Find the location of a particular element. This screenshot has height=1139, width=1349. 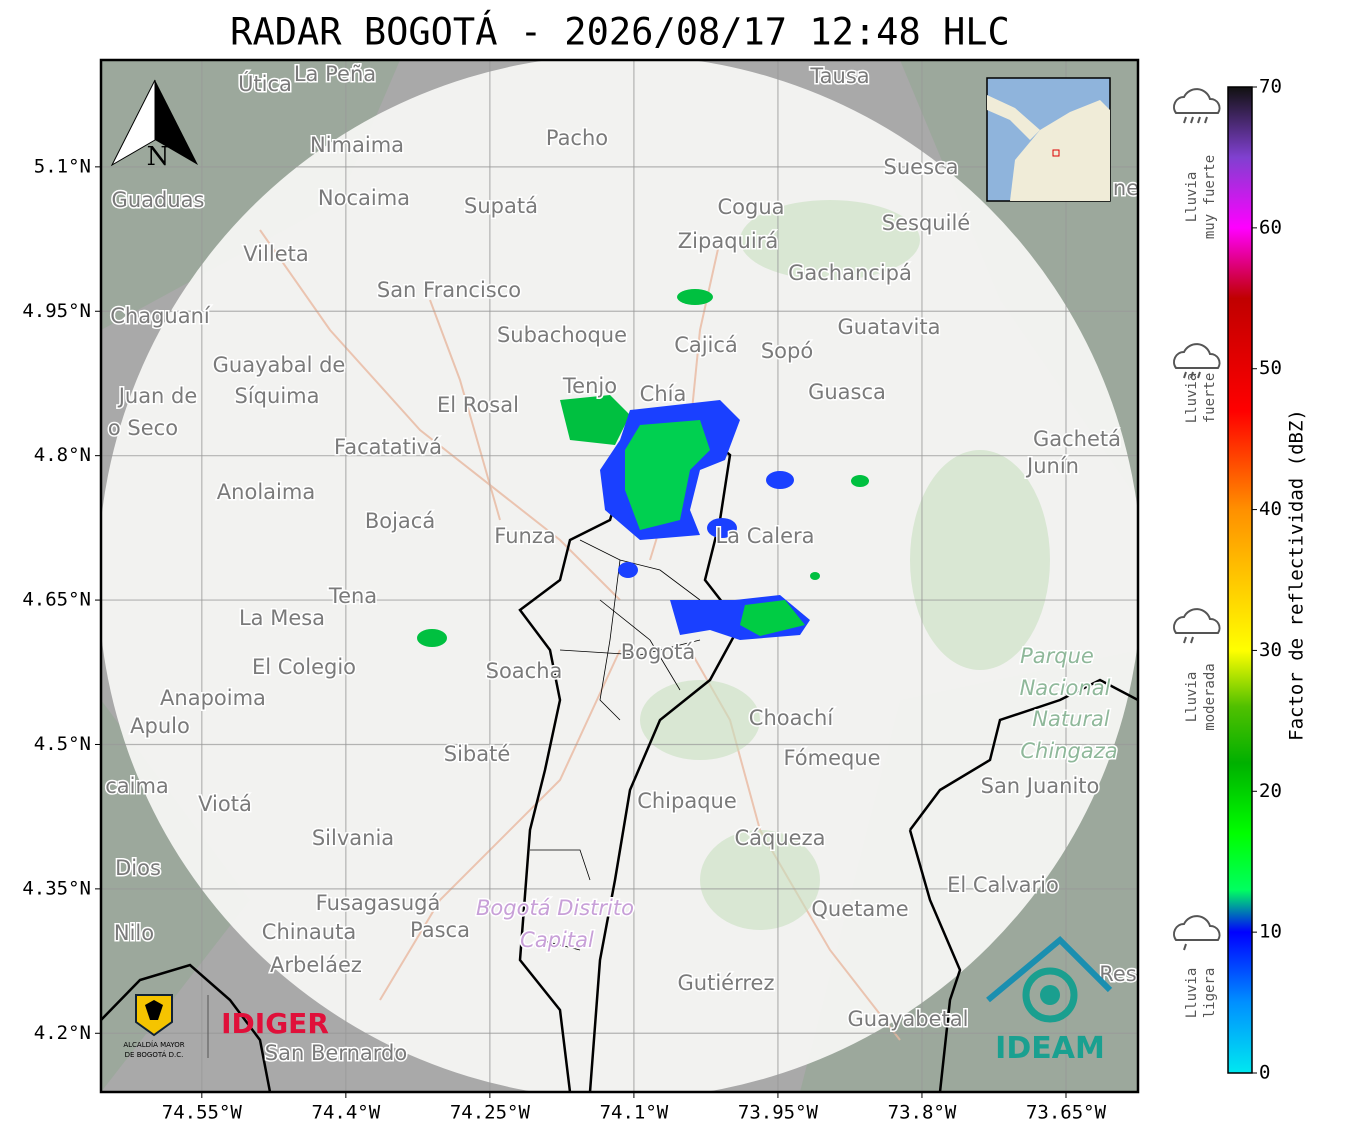

place-label: ne is located at coordinates (1126, 188).